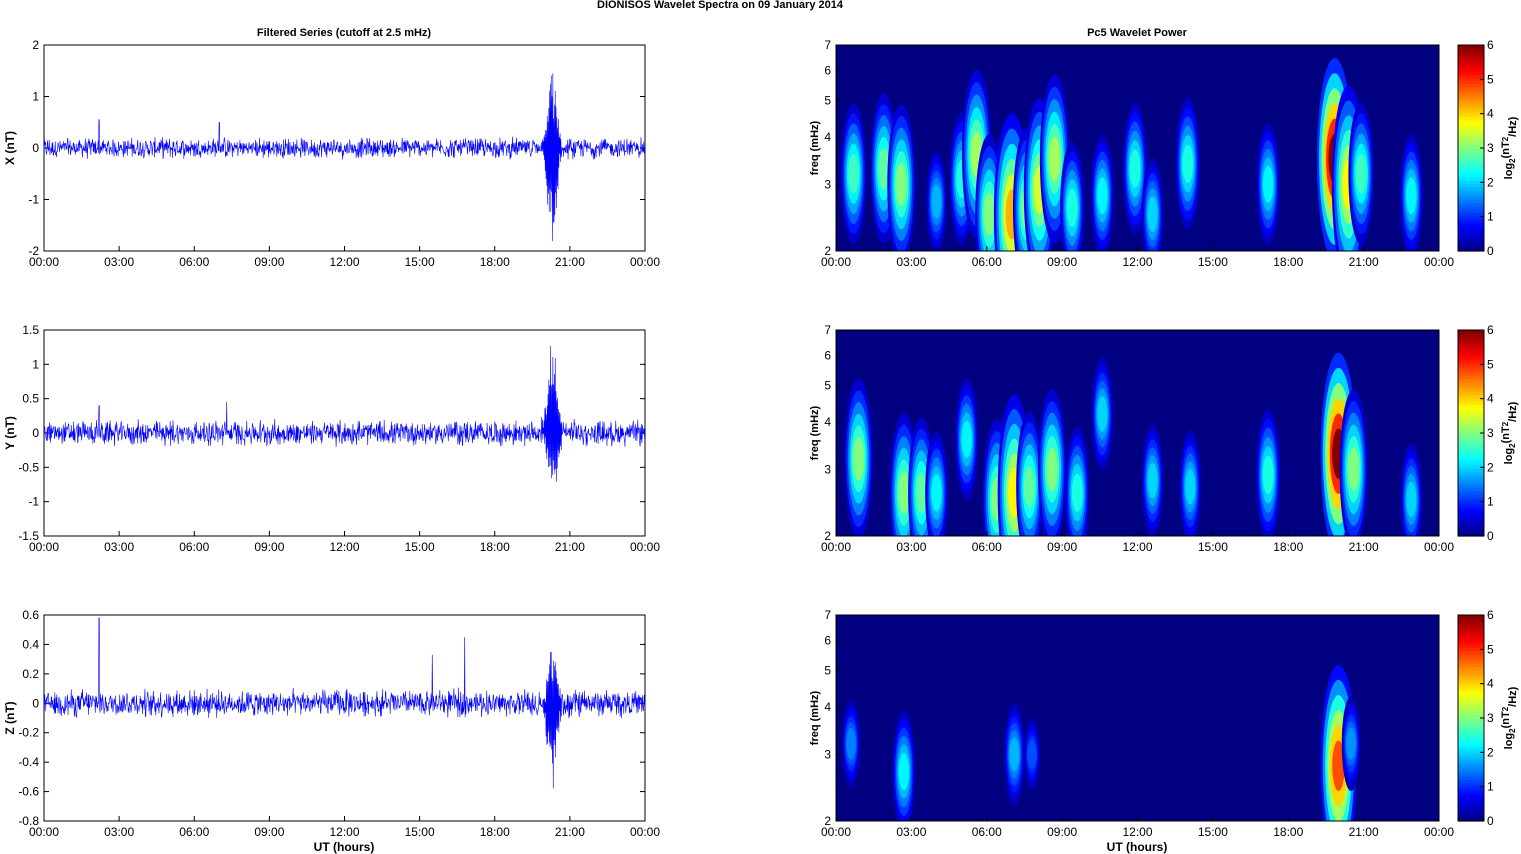  What do you see at coordinates (35, 97) in the screenshot?
I see `line-chart-1-ytick-label: 1` at bounding box center [35, 97].